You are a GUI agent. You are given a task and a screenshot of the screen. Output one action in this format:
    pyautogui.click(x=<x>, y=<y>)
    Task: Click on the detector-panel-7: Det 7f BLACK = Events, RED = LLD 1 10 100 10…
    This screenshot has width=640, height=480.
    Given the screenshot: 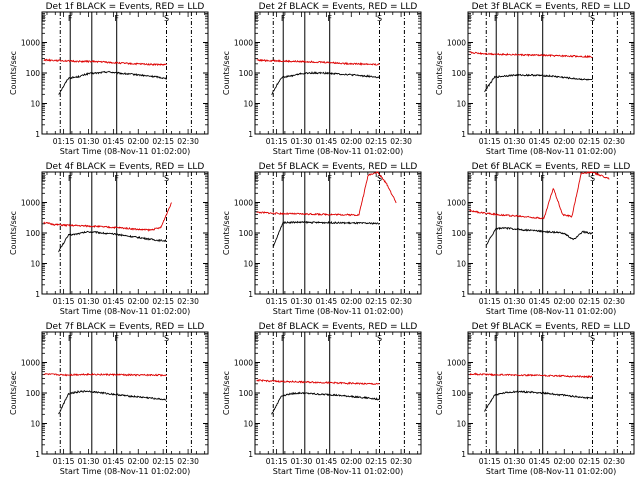 What is the action you would take?
    pyautogui.click(x=109, y=399)
    